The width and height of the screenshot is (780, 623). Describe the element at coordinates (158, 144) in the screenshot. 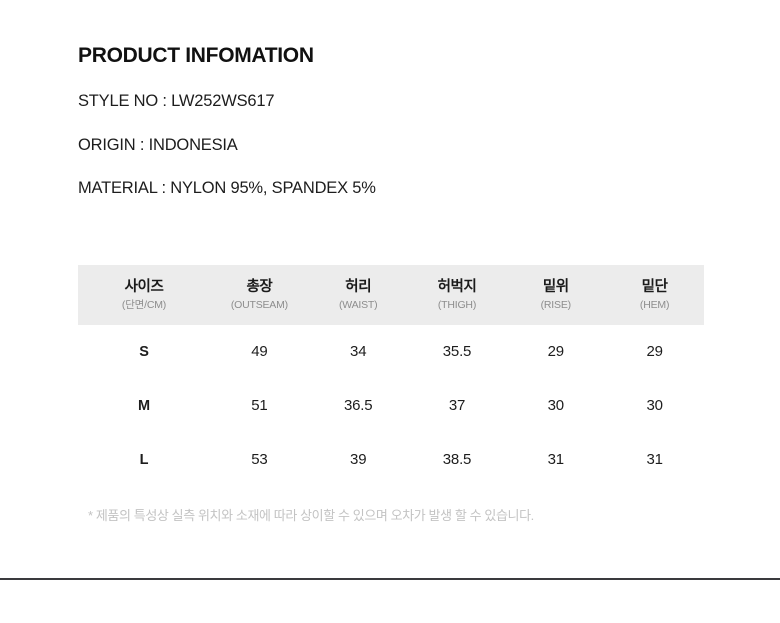

I see `info-line-origin: ORIGIN : INDONESIA` at that location.